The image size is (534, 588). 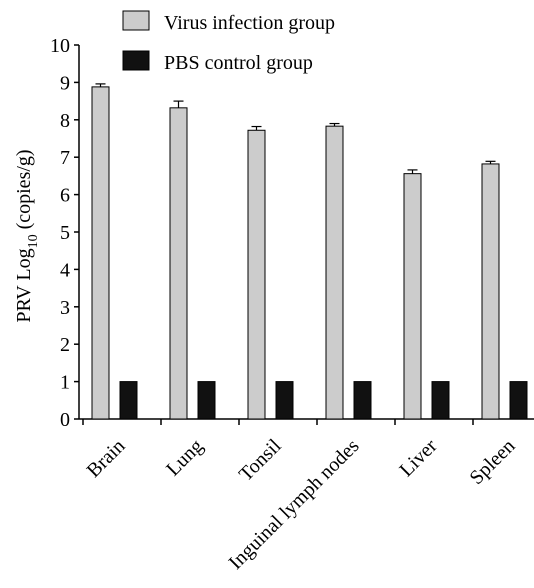 What do you see at coordinates (238, 63) in the screenshot?
I see `legend-label-pbs: PBS control group` at bounding box center [238, 63].